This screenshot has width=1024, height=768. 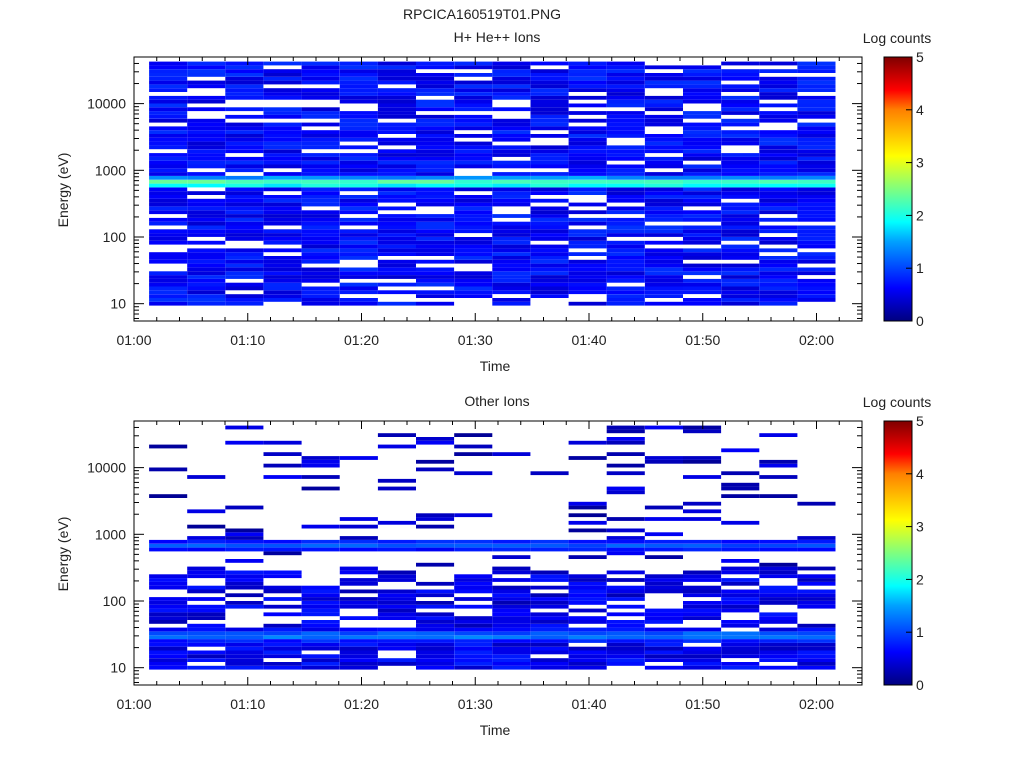 What do you see at coordinates (110, 534) in the screenshot?
I see `y-tick-label: 1000` at bounding box center [110, 534].